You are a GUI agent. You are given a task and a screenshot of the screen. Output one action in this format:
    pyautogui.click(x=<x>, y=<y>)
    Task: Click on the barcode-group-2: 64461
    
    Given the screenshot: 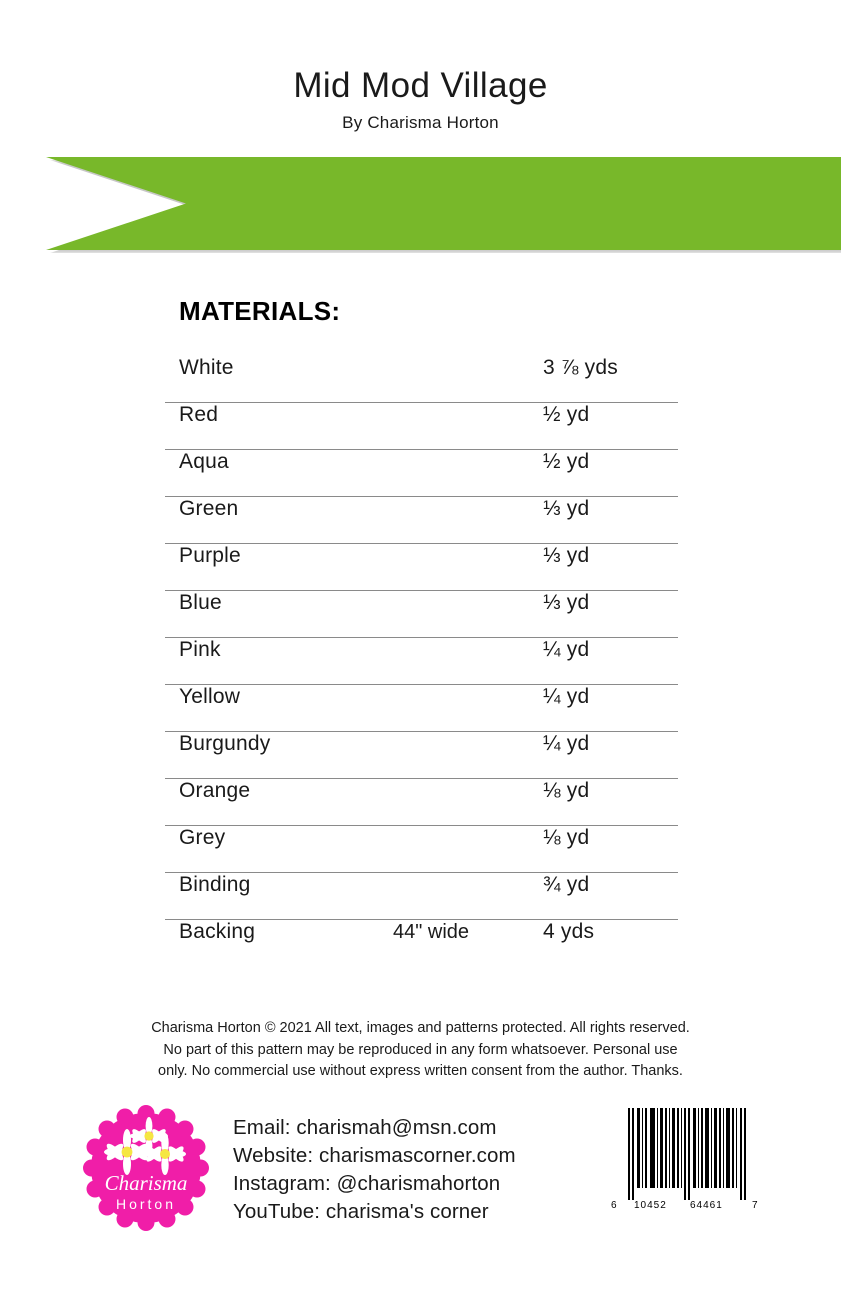 What is the action you would take?
    pyautogui.click(x=706, y=1205)
    